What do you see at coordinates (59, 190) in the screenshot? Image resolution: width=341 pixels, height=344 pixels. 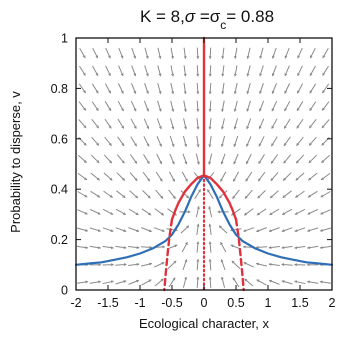 I see `y-tick-label: 0.4` at bounding box center [59, 190].